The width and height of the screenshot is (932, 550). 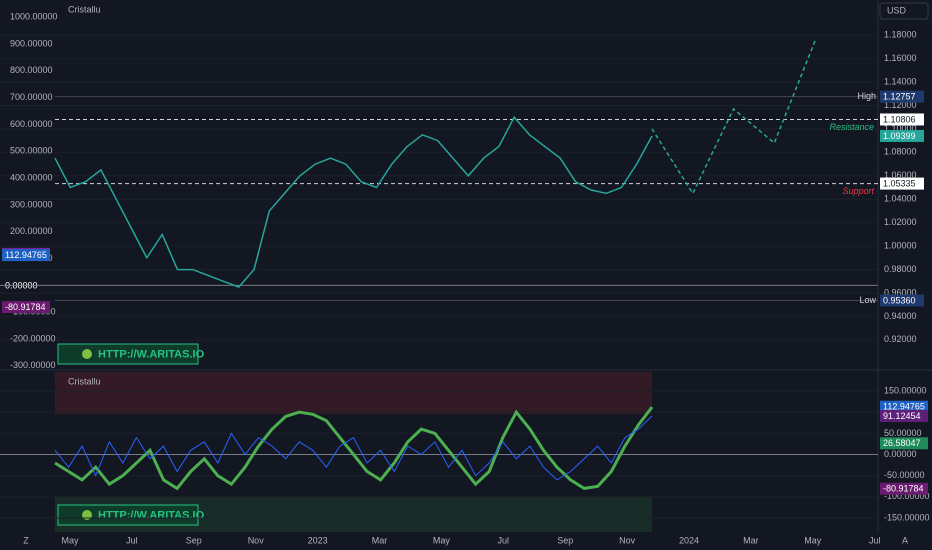 What do you see at coordinates (31, 70) in the screenshot?
I see `y2-tick-label: 800.00000` at bounding box center [31, 70].